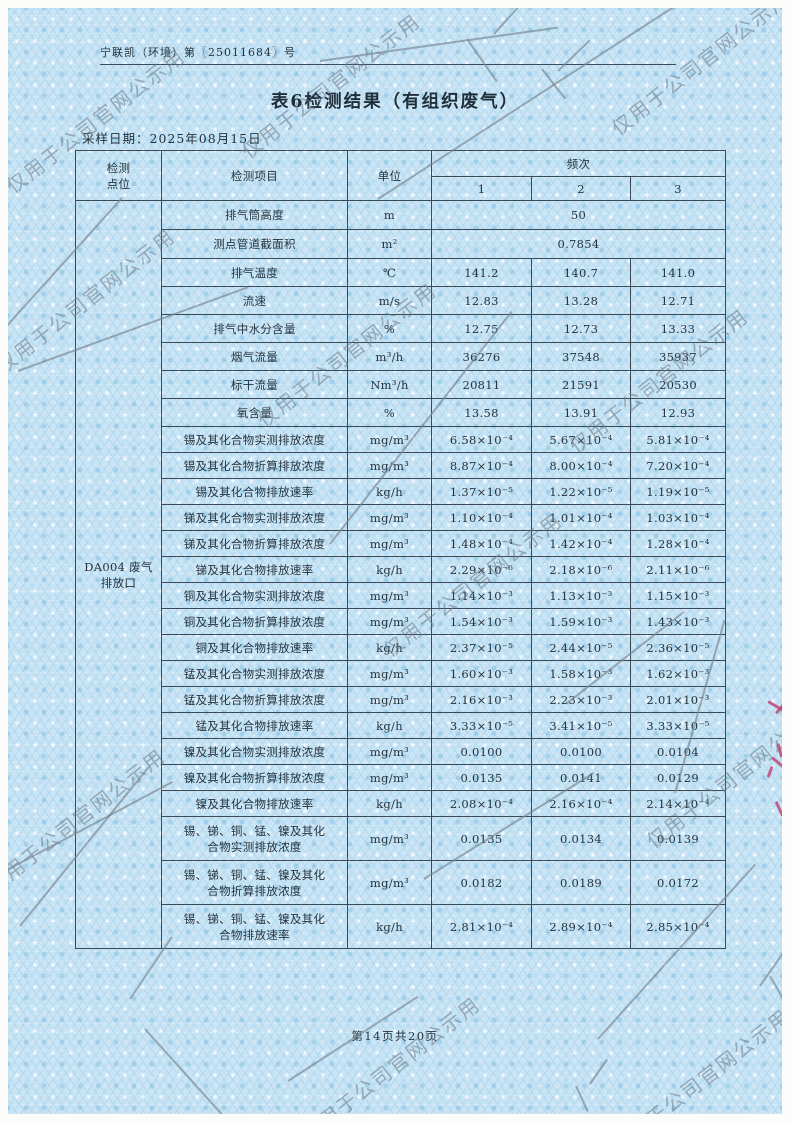  What do you see at coordinates (481, 595) in the screenshot?
I see `value-cell: 1.14×10⁻³` at bounding box center [481, 595].